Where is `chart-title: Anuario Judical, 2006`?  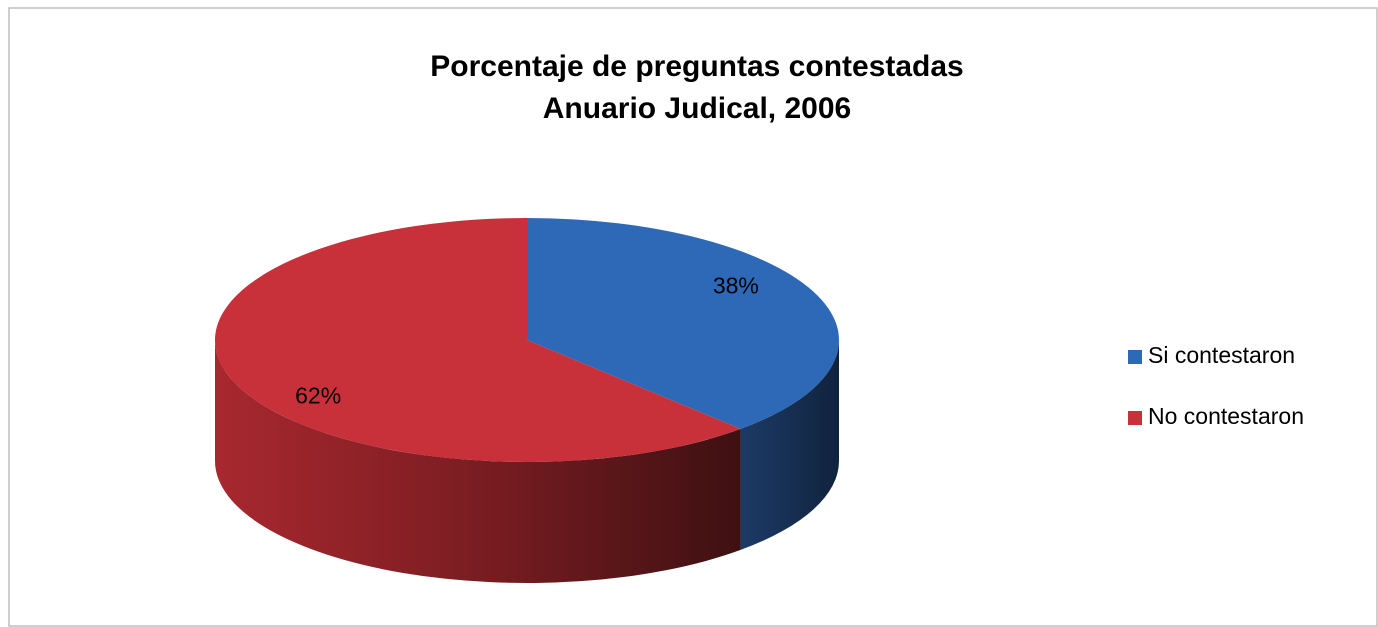
chart-title: Anuario Judical, 2006 is located at coordinates (697, 108).